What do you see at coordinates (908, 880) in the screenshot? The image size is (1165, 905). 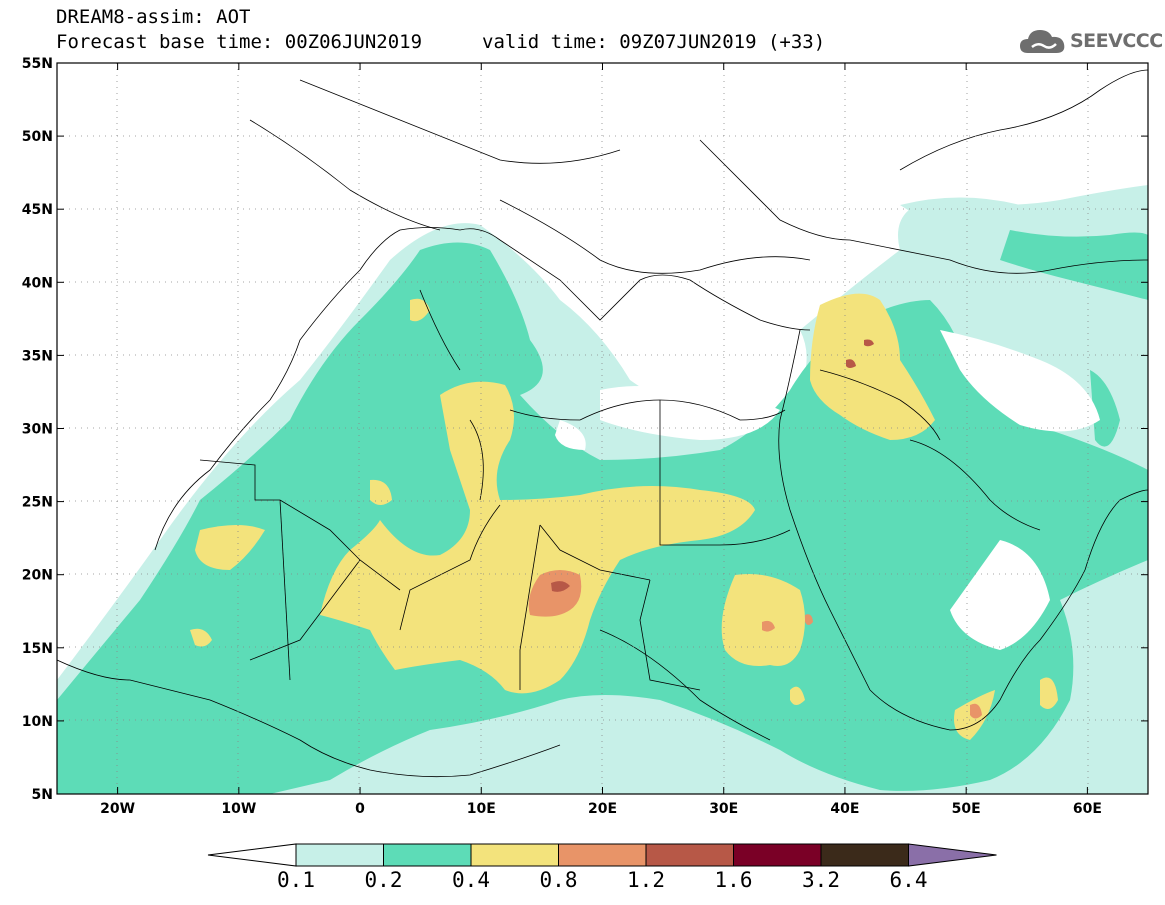 I see `colorbar-label: 6.4` at bounding box center [908, 880].